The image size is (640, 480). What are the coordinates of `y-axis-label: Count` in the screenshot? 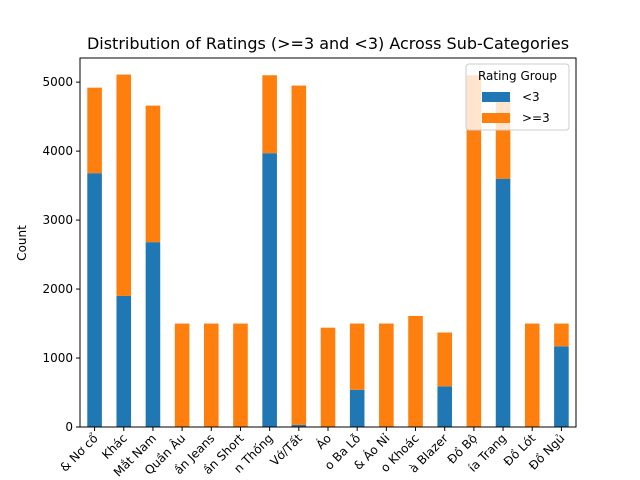 It's located at (22, 243).